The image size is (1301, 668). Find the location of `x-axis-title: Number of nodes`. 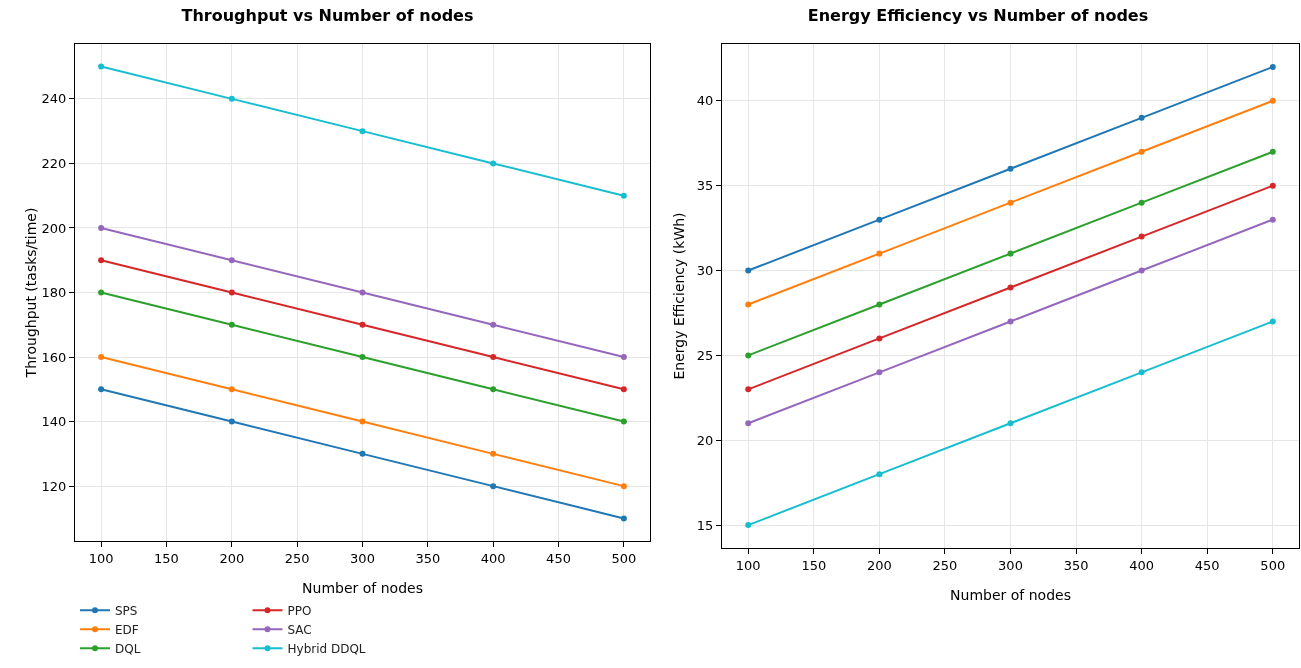

x-axis-title: Number of nodes is located at coordinates (362, 588).